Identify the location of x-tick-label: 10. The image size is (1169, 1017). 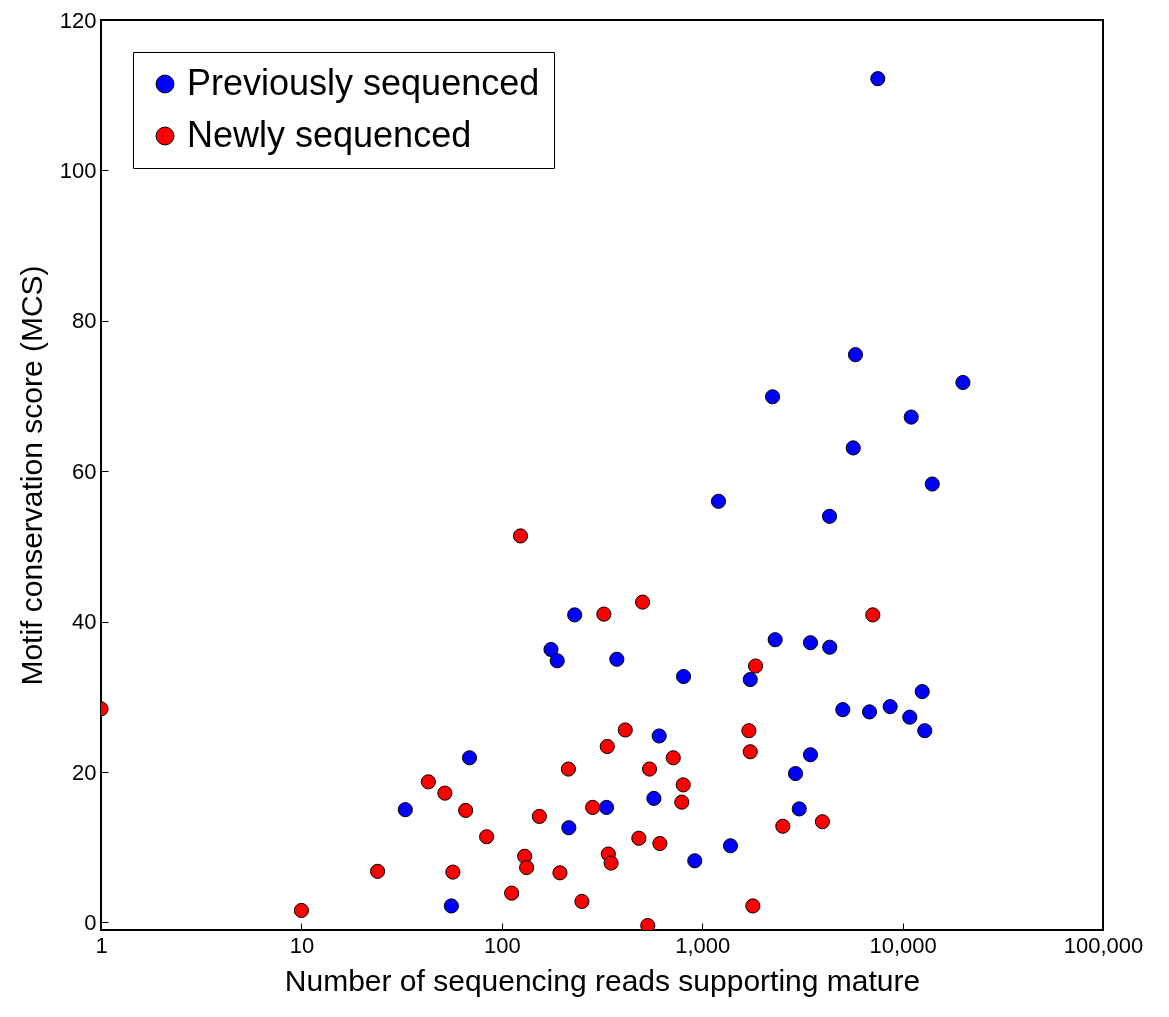
(302, 945).